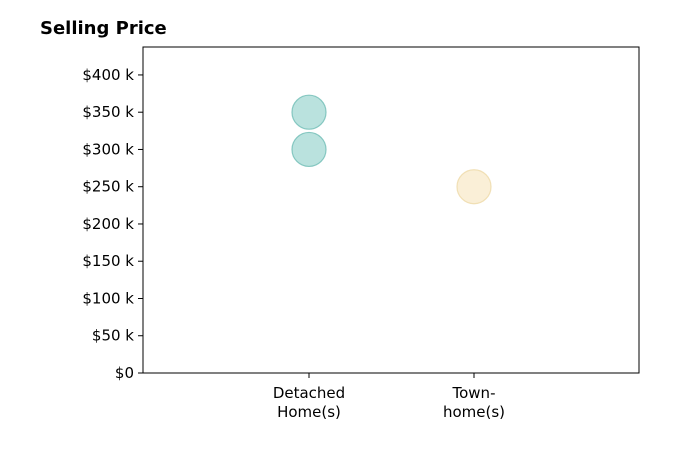 The image size is (679, 462). I want to click on x-category-label: Home(s), so click(309, 412).